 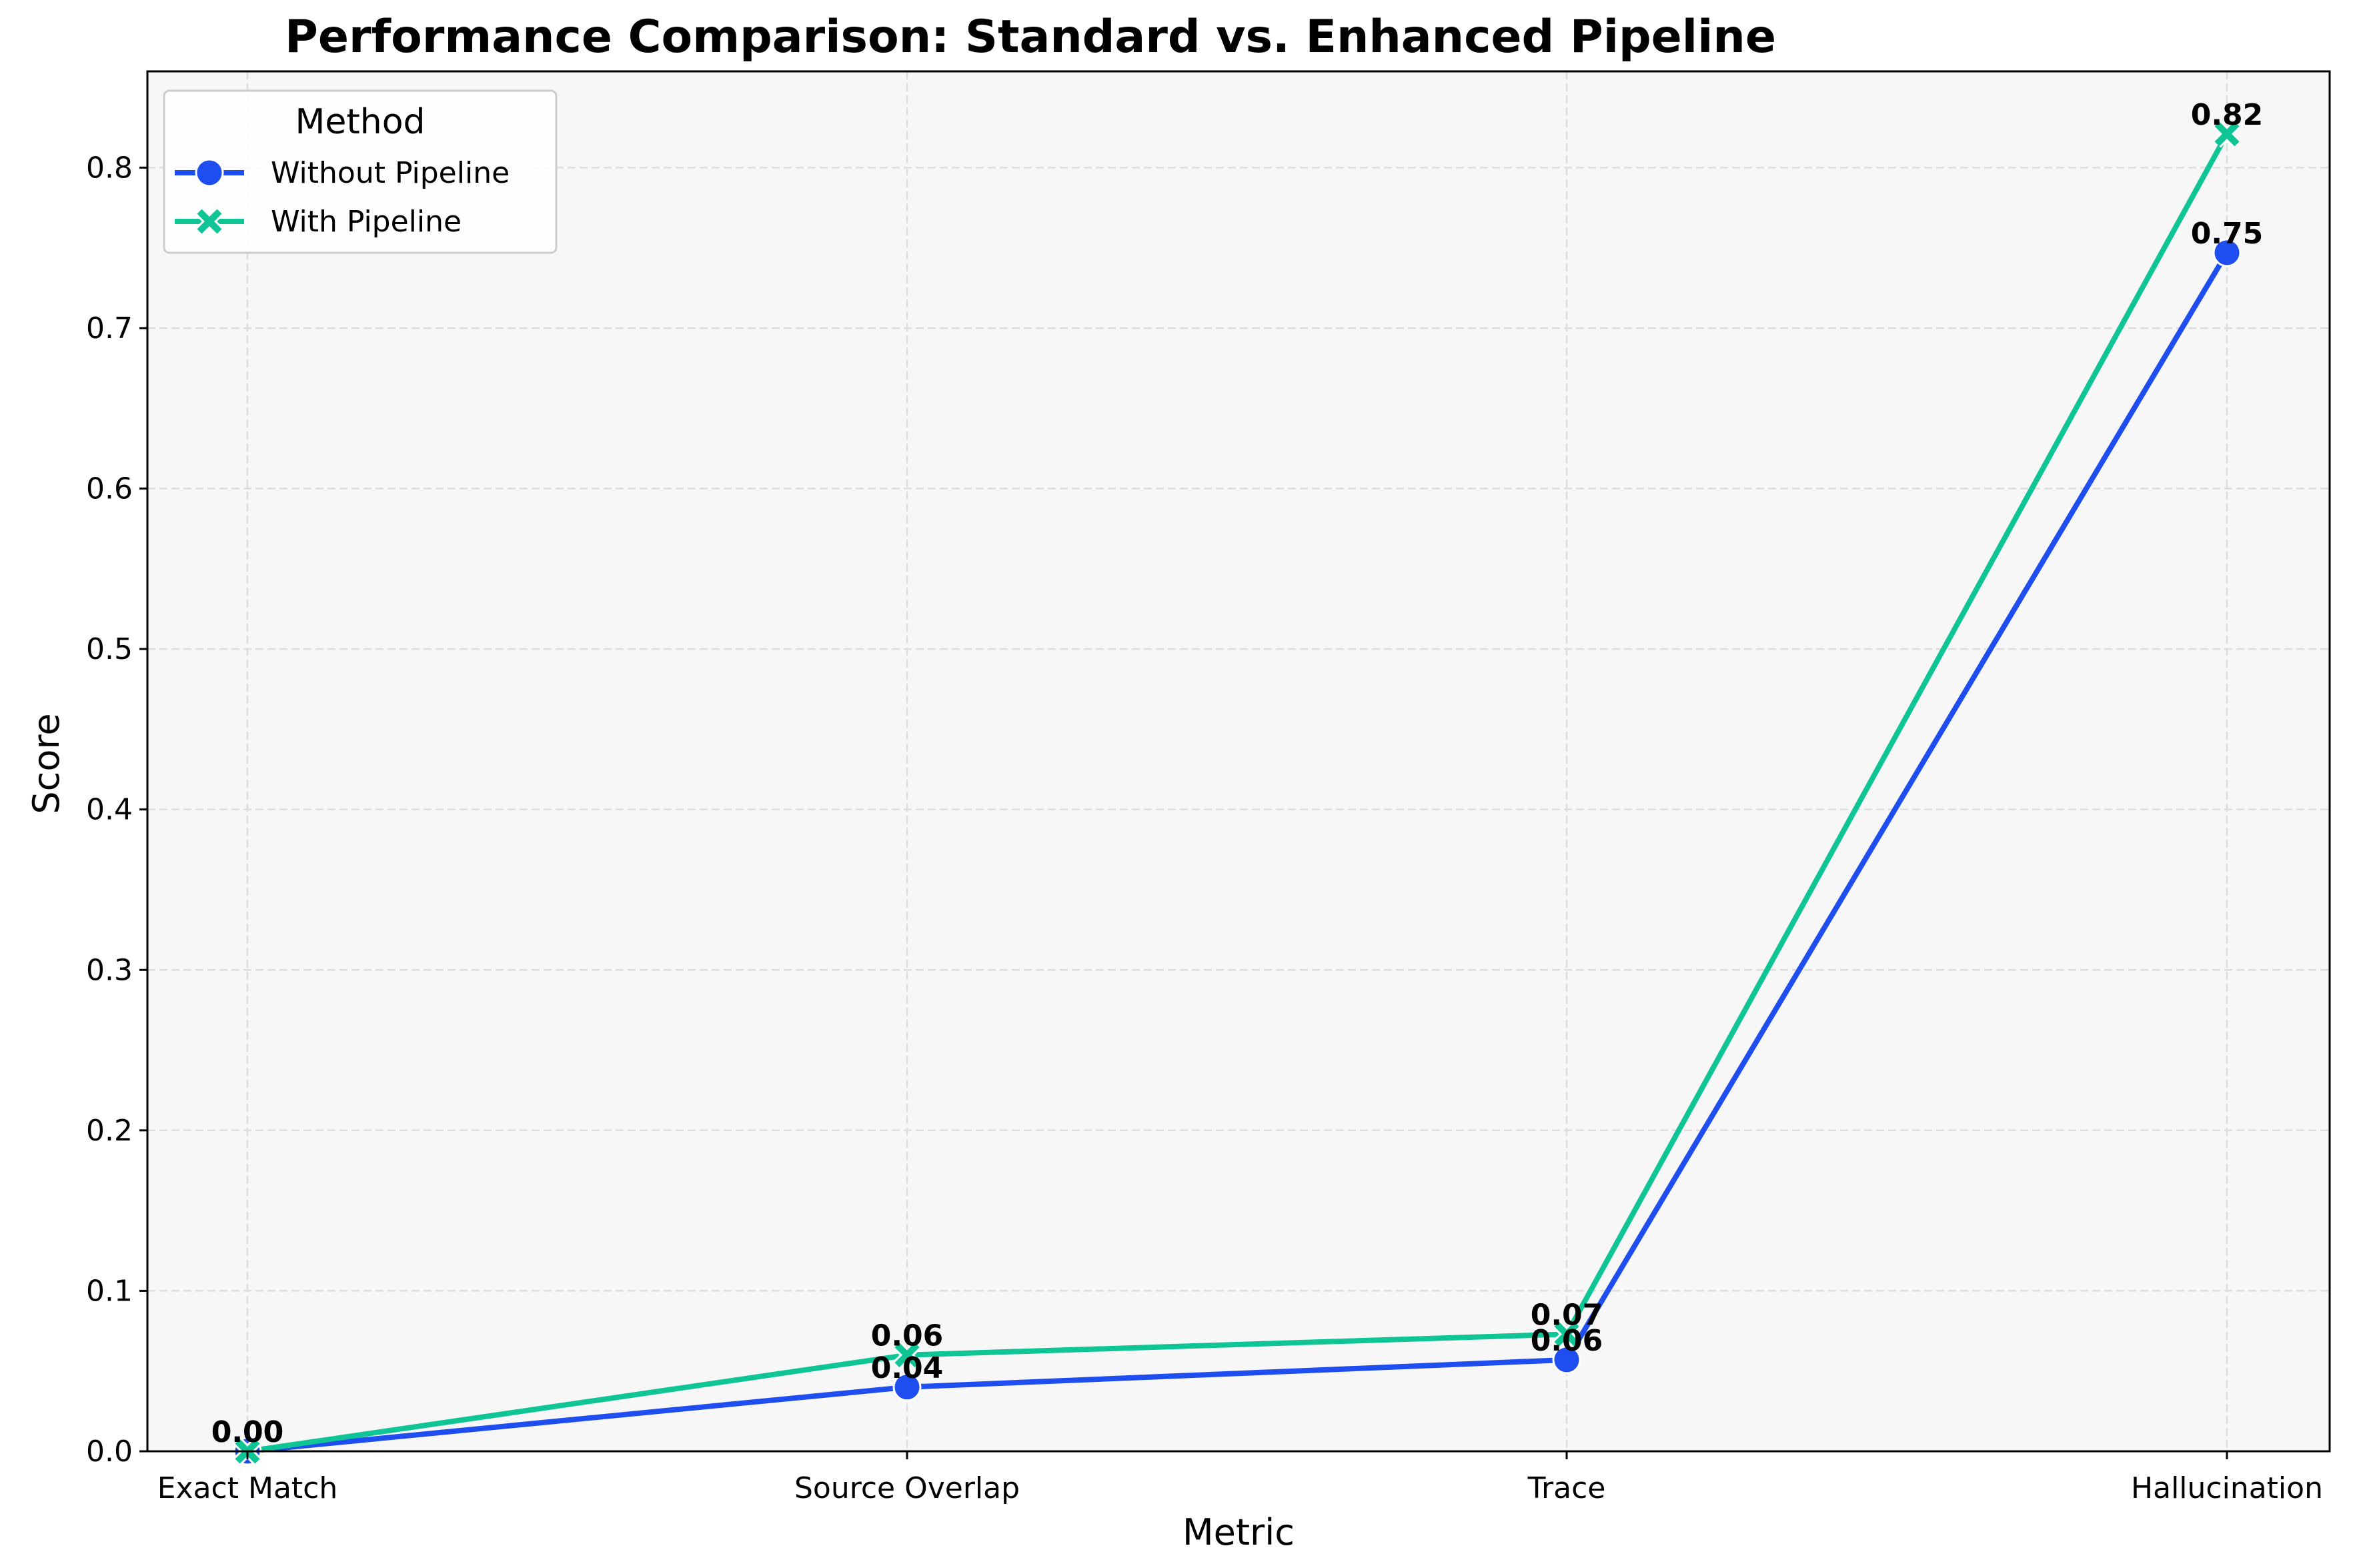 I want to click on y-axis-label: Score, so click(x=46, y=763).